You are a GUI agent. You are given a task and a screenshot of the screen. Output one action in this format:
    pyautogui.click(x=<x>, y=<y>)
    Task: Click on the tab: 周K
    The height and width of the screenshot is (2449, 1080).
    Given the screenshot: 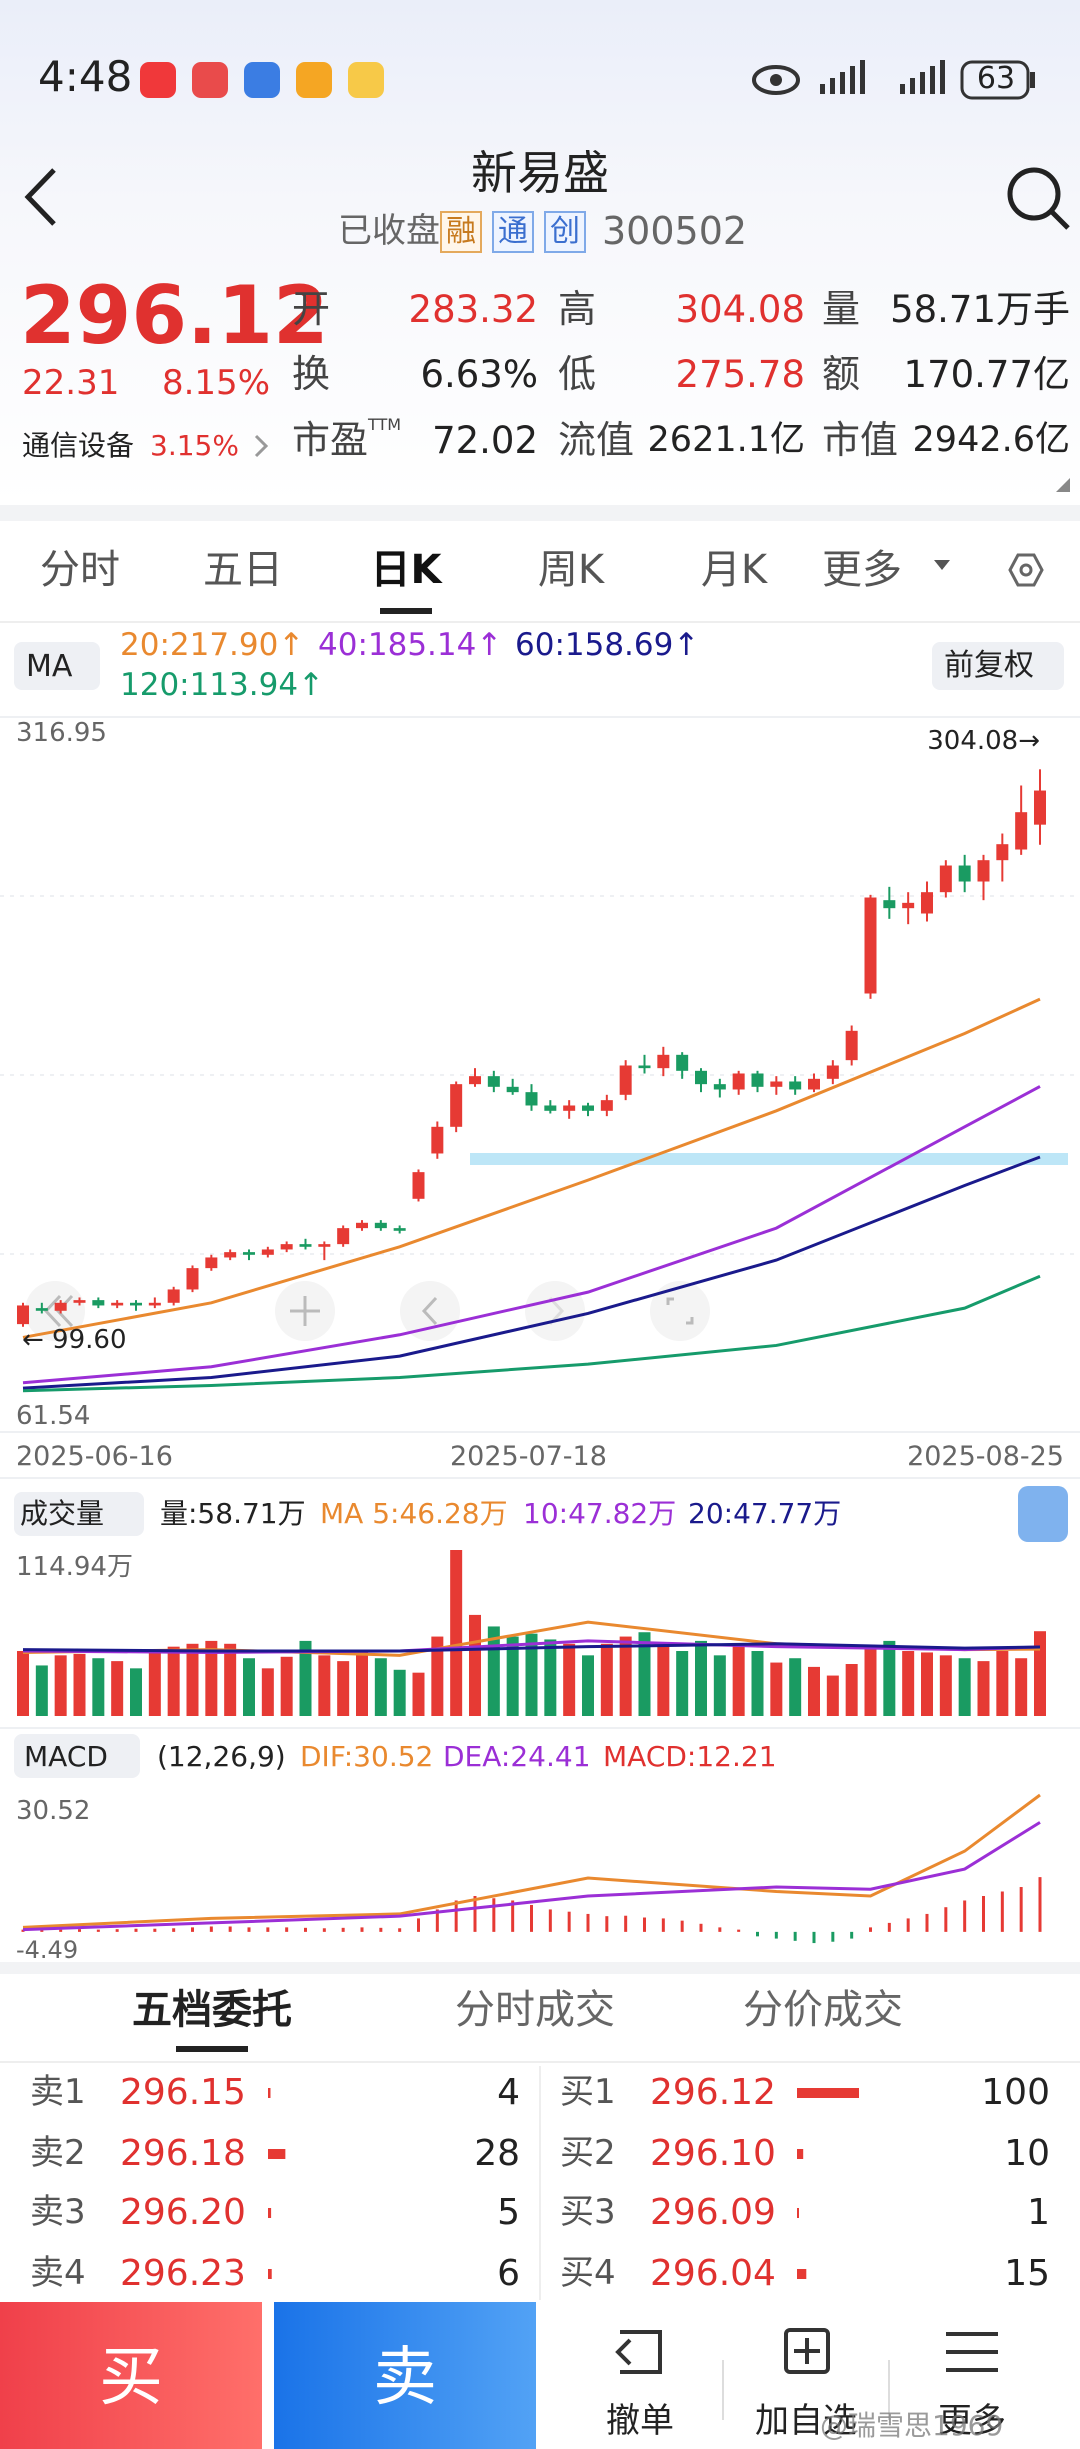 What is the action you would take?
    pyautogui.click(x=571, y=570)
    